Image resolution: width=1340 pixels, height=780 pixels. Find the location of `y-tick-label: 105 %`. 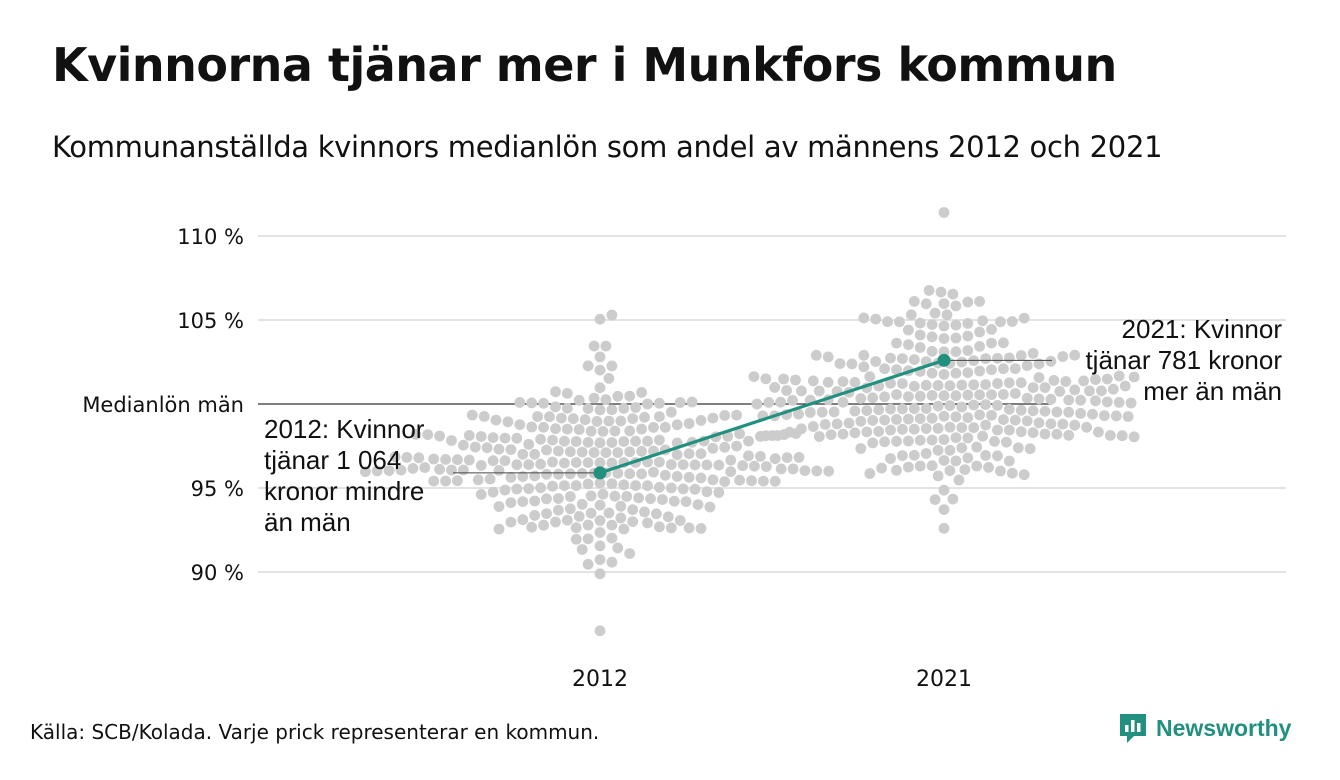

y-tick-label: 105 % is located at coordinates (210, 321).